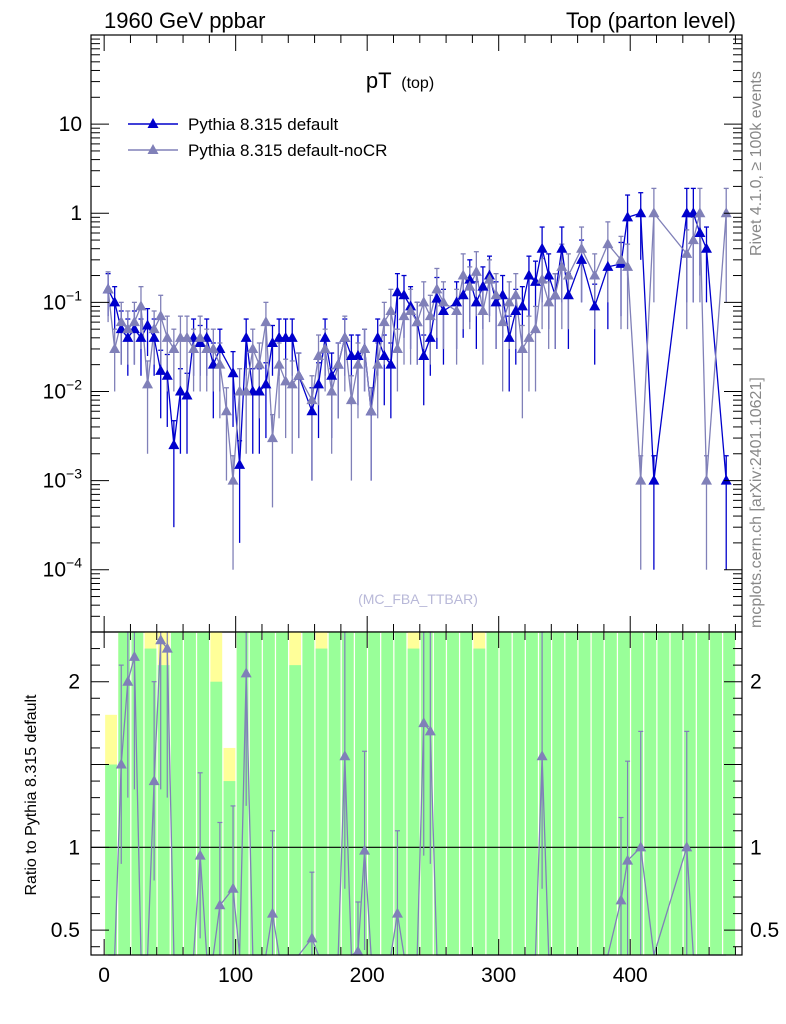 The width and height of the screenshot is (786, 1024). I want to click on y-tick-label: 10, so click(70, 124).